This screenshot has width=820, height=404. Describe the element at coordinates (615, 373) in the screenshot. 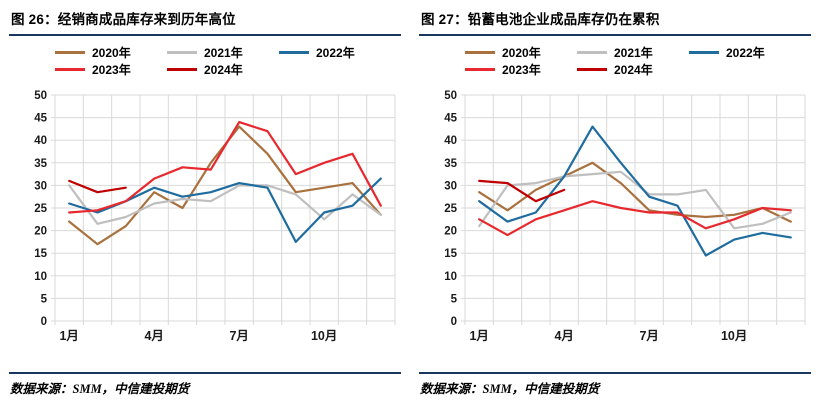

I see `figure-27-footer-rule` at that location.